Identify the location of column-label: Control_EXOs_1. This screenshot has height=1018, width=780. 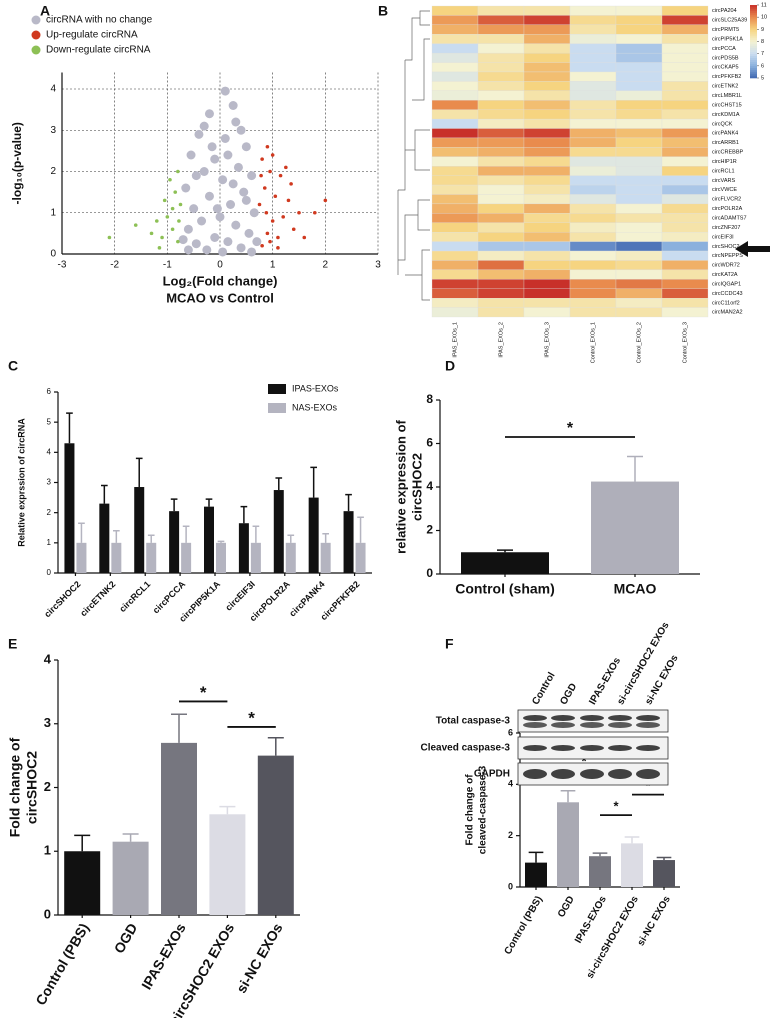
(593, 342).